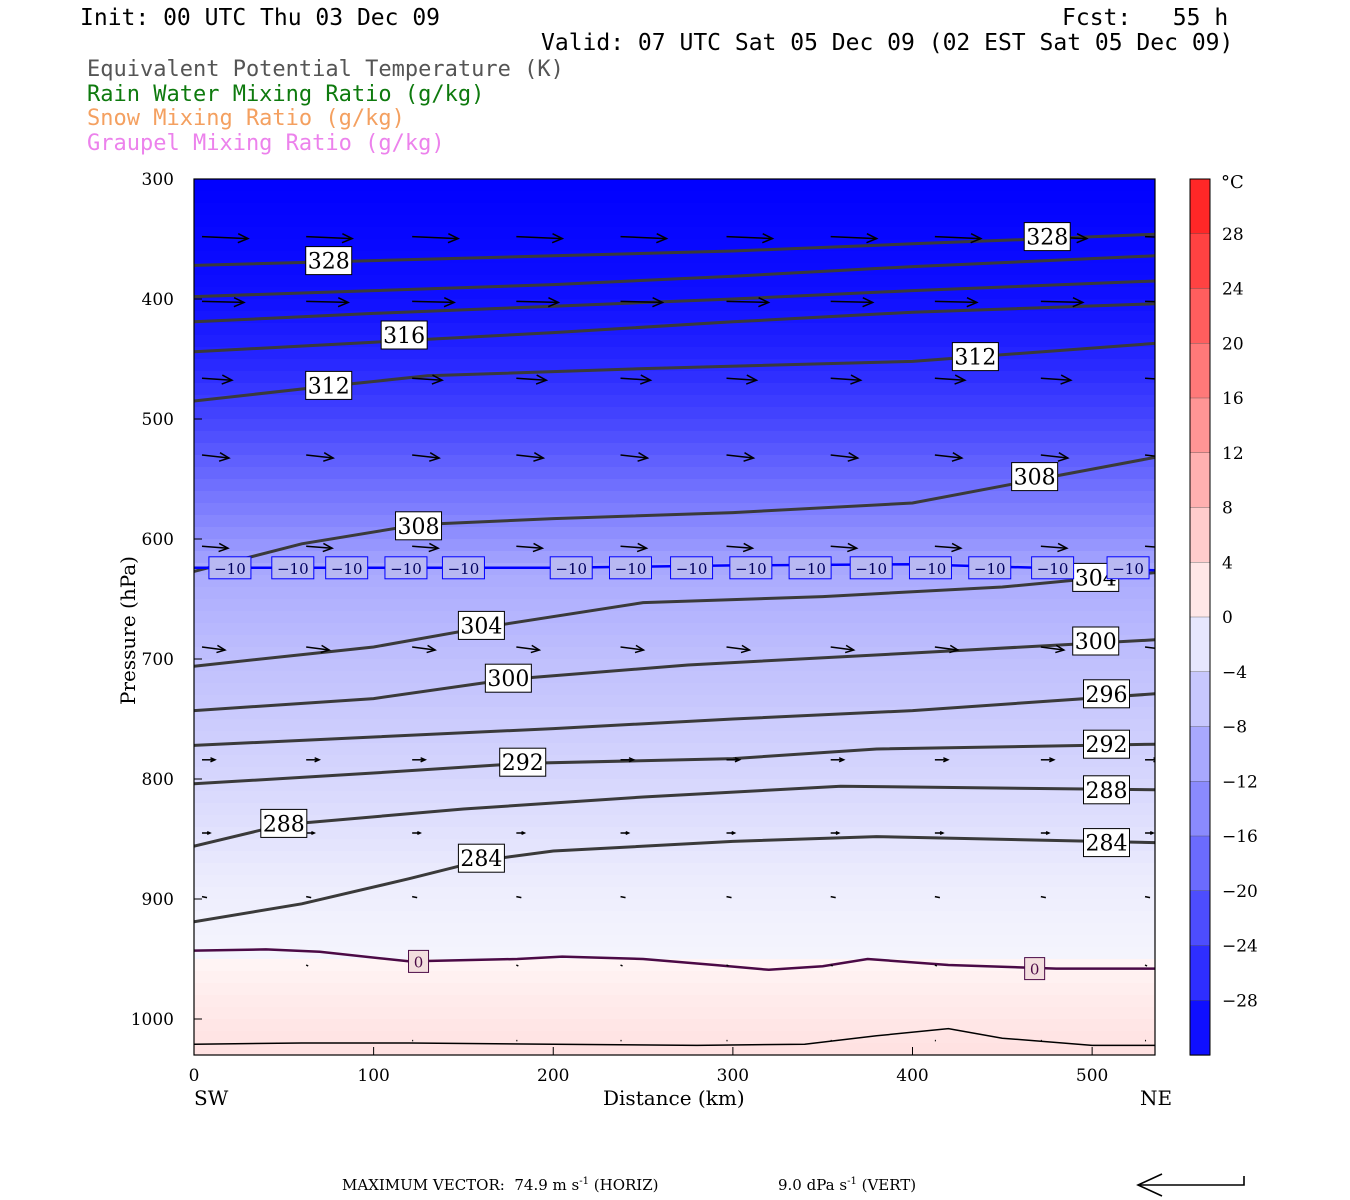 This screenshot has height=1200, width=1350. Describe the element at coordinates (158, 900) in the screenshot. I see `y-tick-label: 900` at that location.